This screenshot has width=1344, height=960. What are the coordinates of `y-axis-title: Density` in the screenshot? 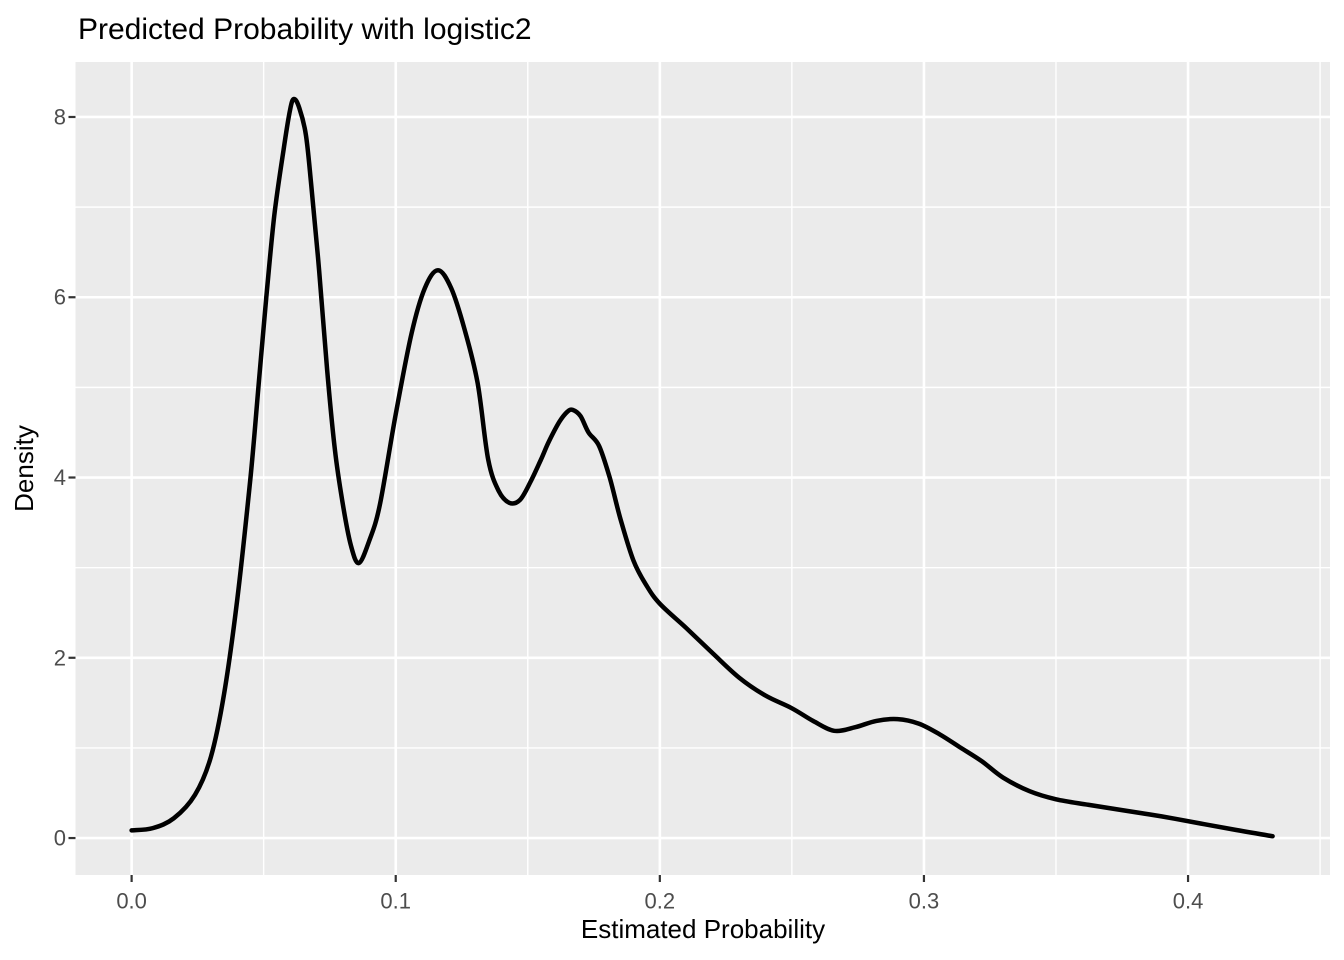 It's located at (24, 468).